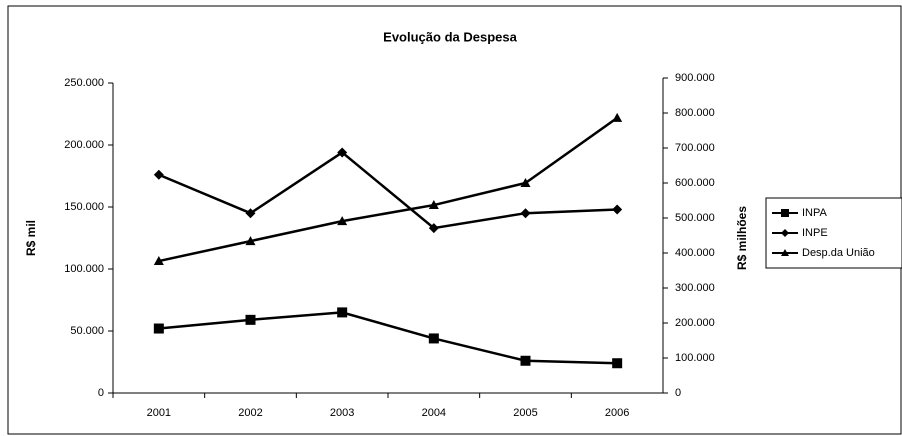 The image size is (902, 436). What do you see at coordinates (87, 331) in the screenshot?
I see `y-tick-label: 50.000` at bounding box center [87, 331].